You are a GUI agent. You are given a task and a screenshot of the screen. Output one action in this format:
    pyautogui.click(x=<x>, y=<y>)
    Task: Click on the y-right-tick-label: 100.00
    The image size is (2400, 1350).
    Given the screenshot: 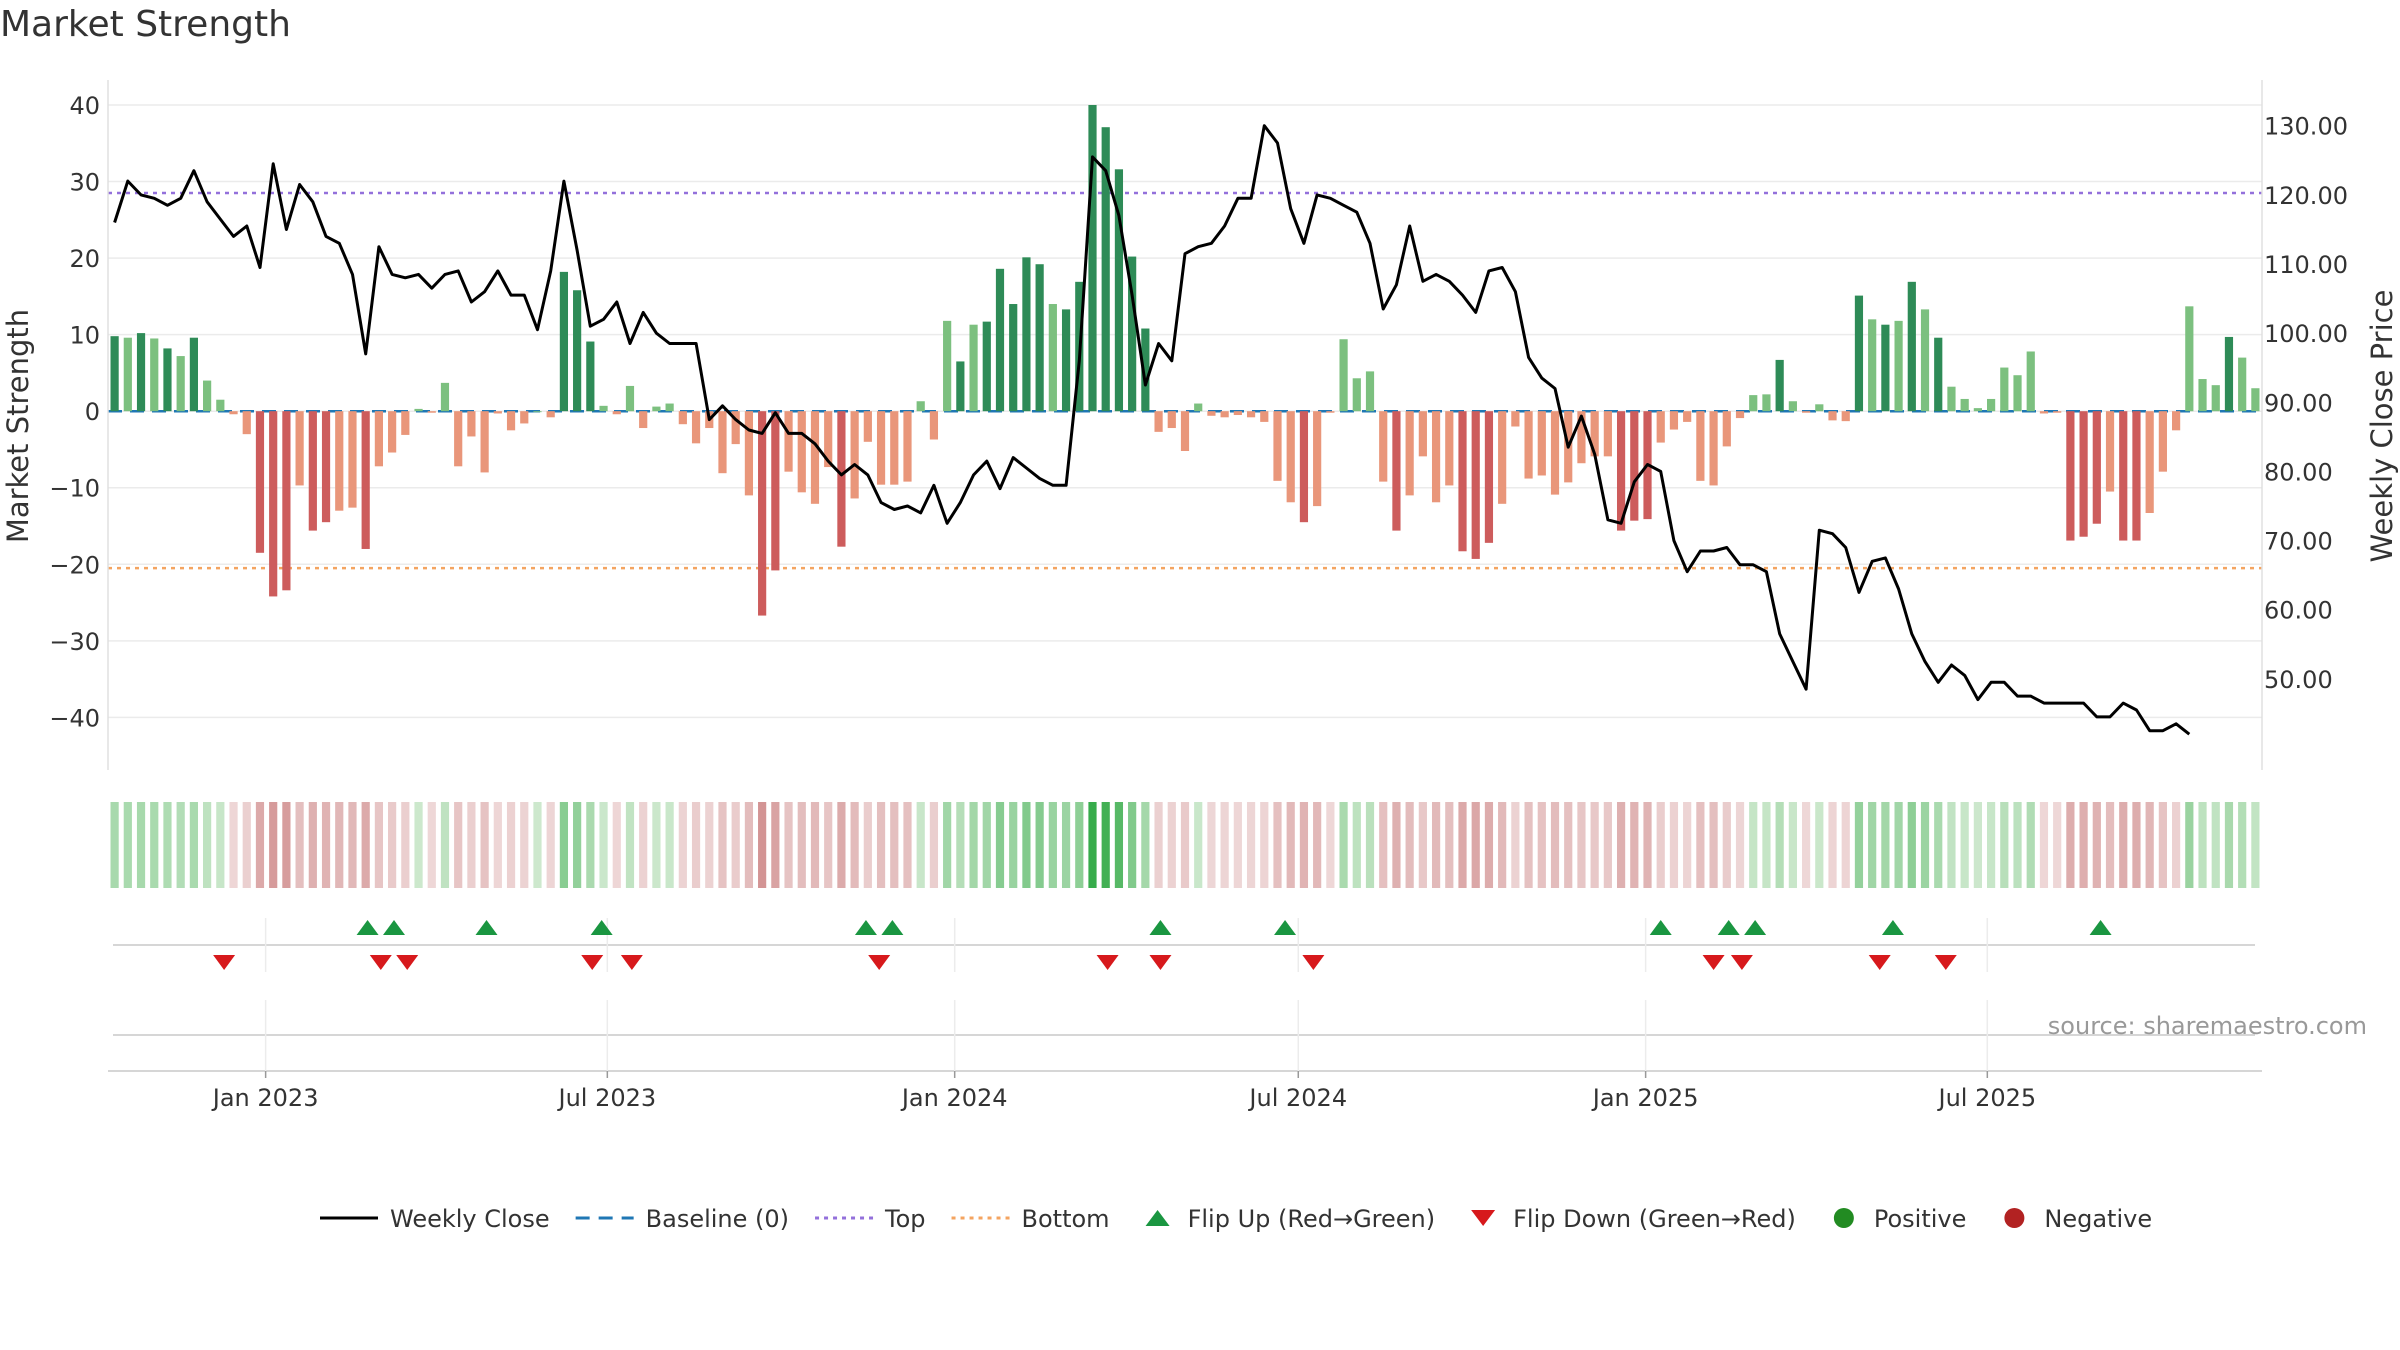 What is the action you would take?
    pyautogui.click(x=2306, y=334)
    